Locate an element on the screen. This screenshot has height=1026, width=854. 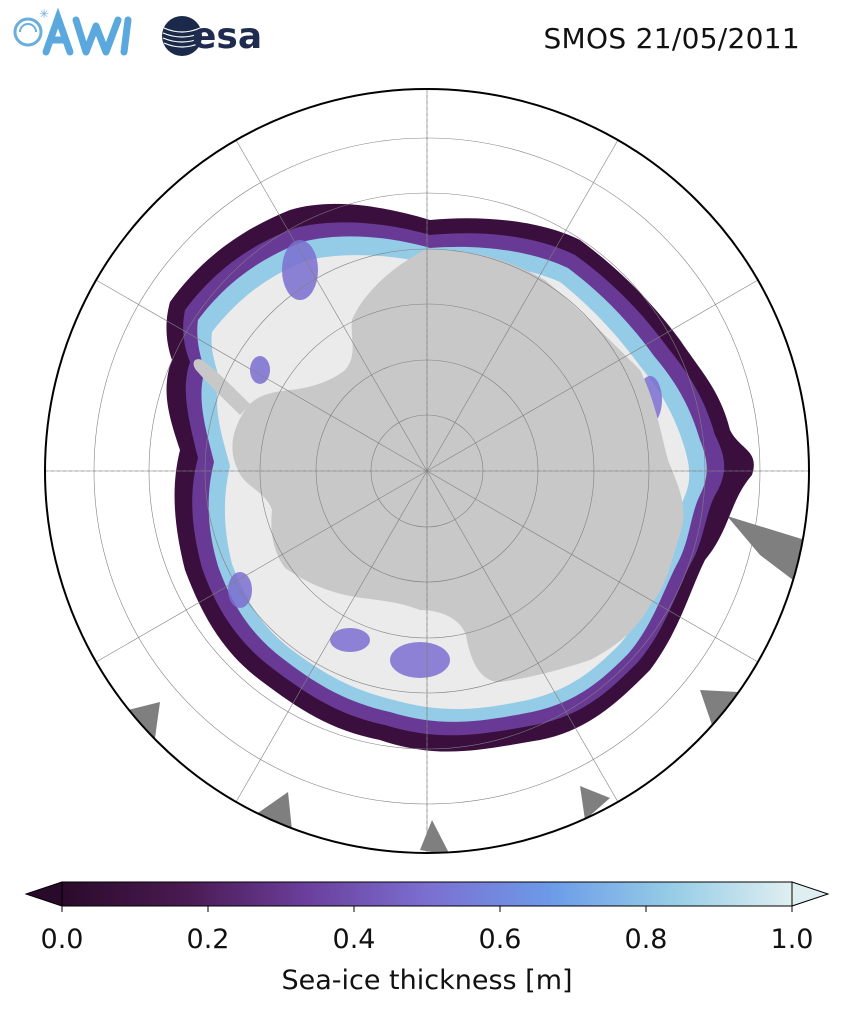
colorbar-tick-label: 1.0 is located at coordinates (792, 939).